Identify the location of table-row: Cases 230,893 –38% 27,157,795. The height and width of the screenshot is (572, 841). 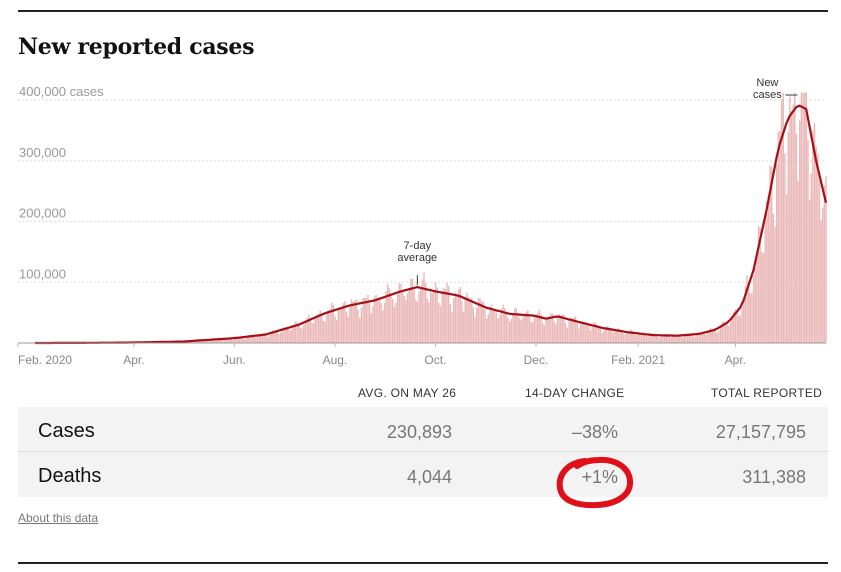
(423, 429).